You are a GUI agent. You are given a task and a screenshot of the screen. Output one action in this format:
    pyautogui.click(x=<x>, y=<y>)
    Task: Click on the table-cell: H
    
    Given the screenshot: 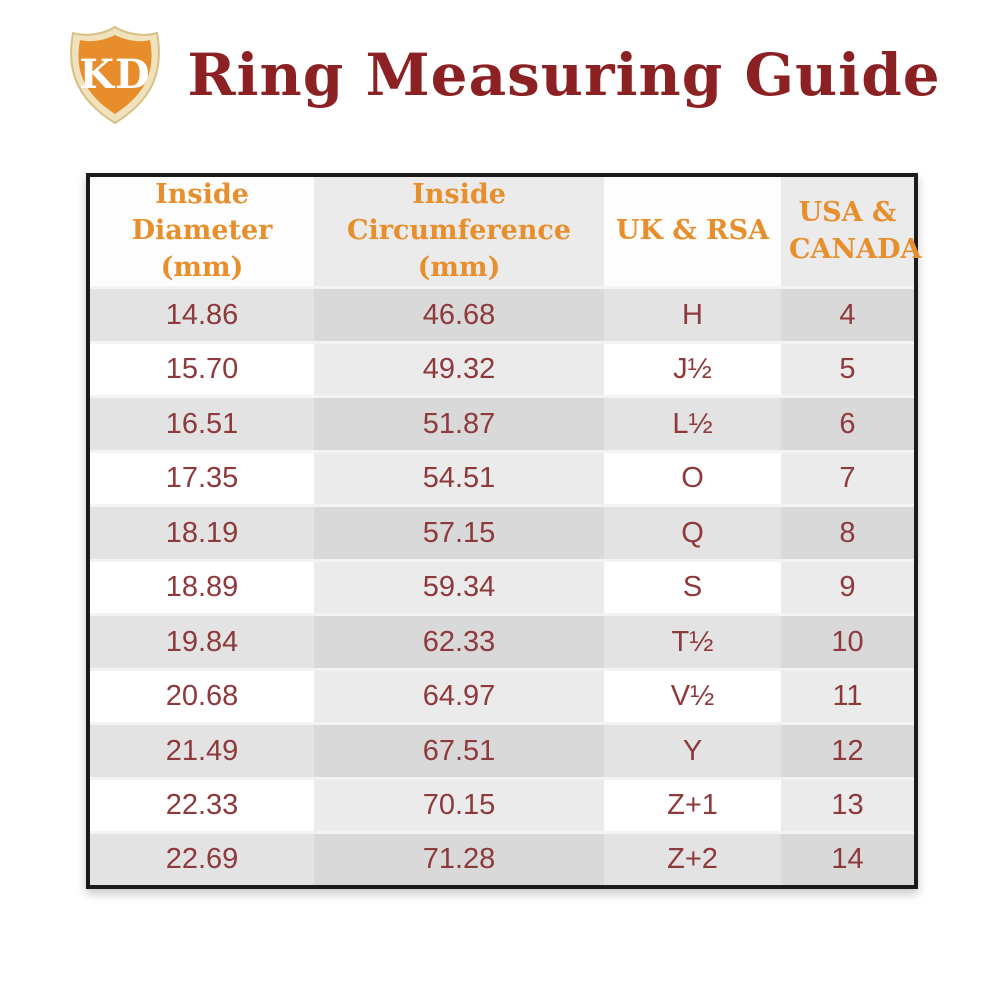 What is the action you would take?
    pyautogui.click(x=692, y=314)
    